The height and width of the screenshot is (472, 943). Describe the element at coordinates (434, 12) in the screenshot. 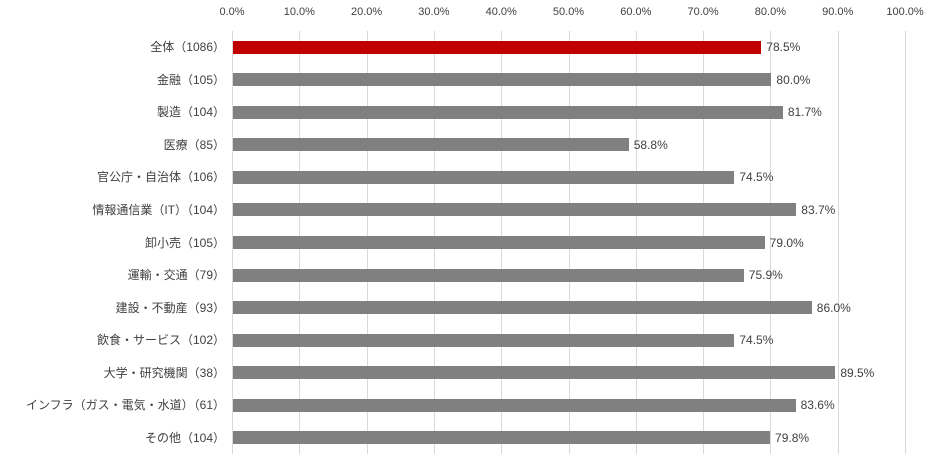

I see `x-axis-tick-label: 30.0%` at that location.